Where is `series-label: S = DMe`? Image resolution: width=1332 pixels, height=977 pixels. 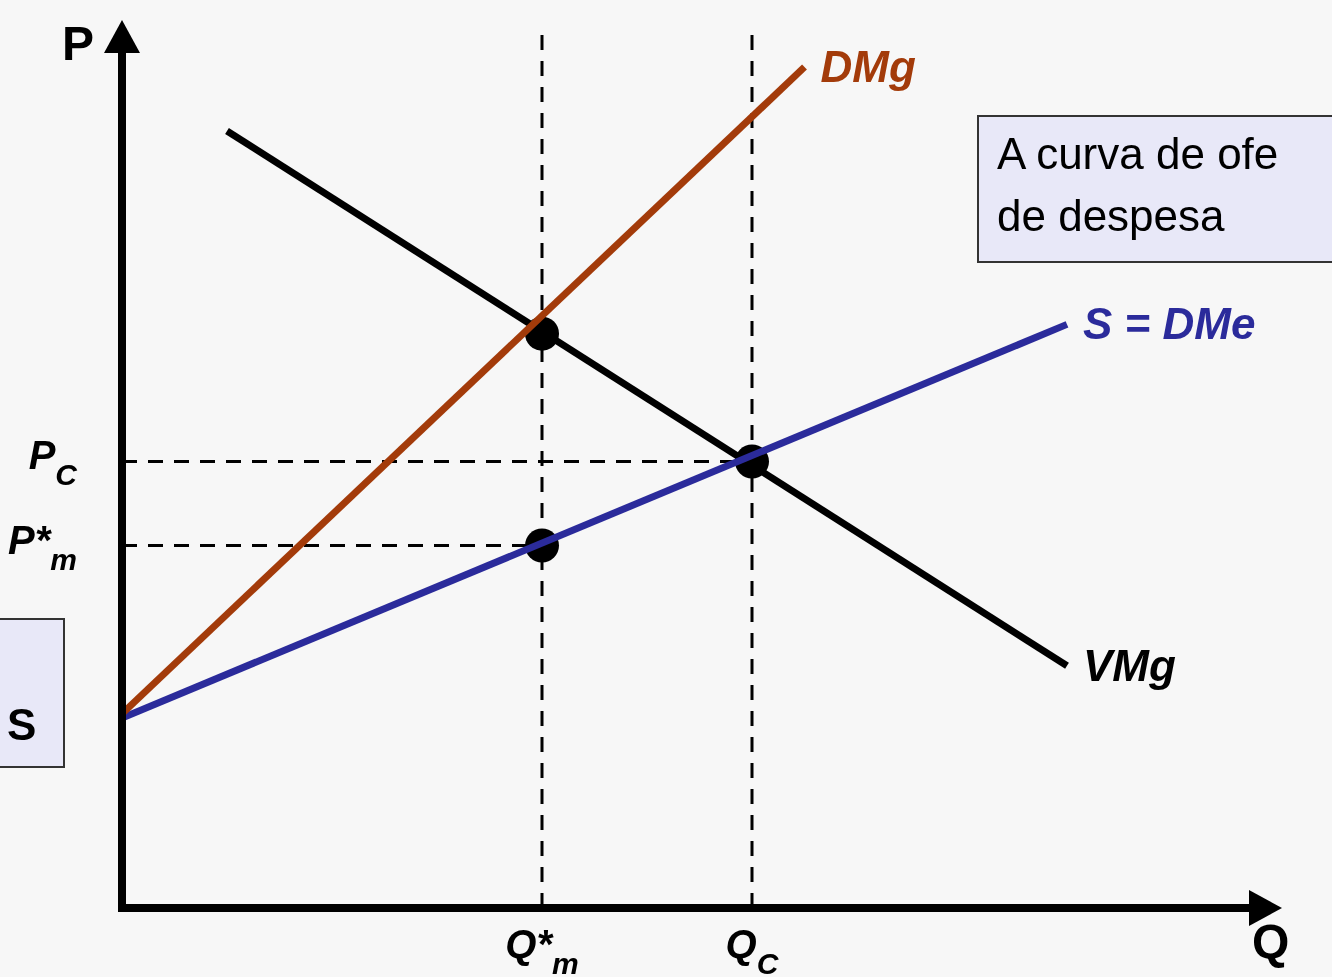 series-label: S = DMe is located at coordinates (1169, 324).